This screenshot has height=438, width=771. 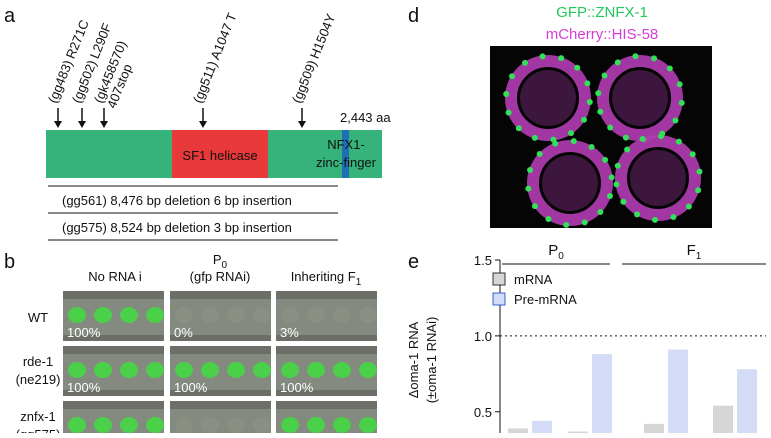 I want to click on percent-label: 0%, so click(x=183, y=332).